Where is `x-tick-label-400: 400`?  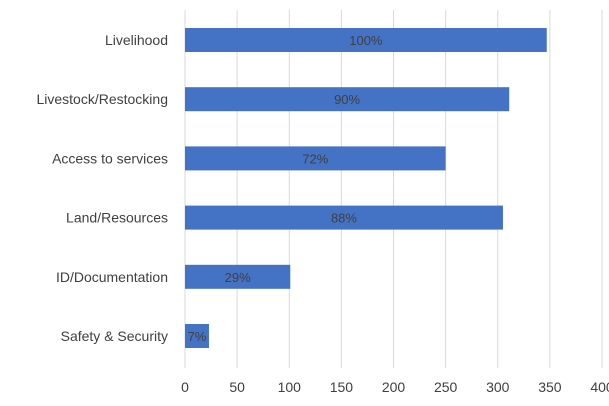 x-tick-label-400: 400 is located at coordinates (599, 387).